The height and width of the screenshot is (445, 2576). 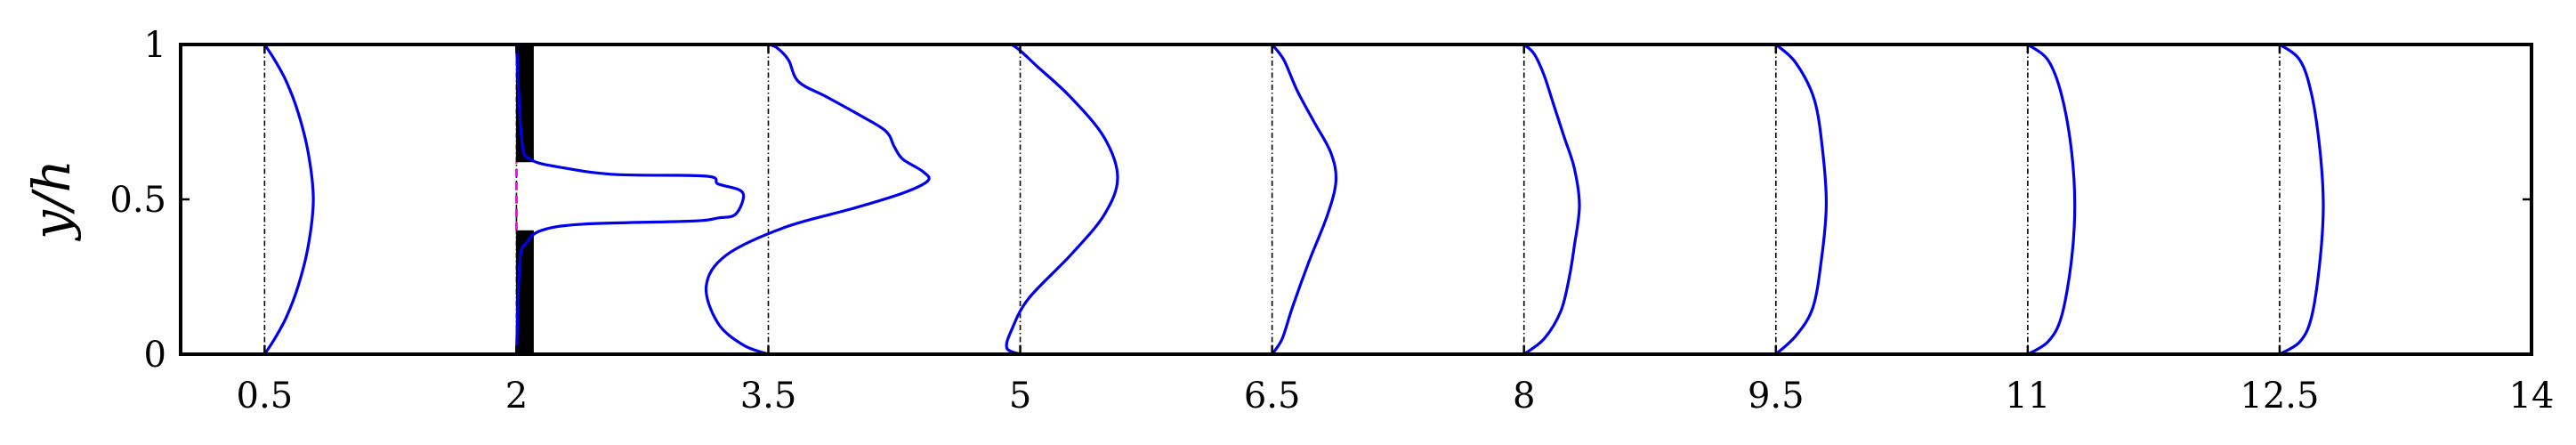 What do you see at coordinates (1524, 397) in the screenshot?
I see `x-tick-label-5: 8` at bounding box center [1524, 397].